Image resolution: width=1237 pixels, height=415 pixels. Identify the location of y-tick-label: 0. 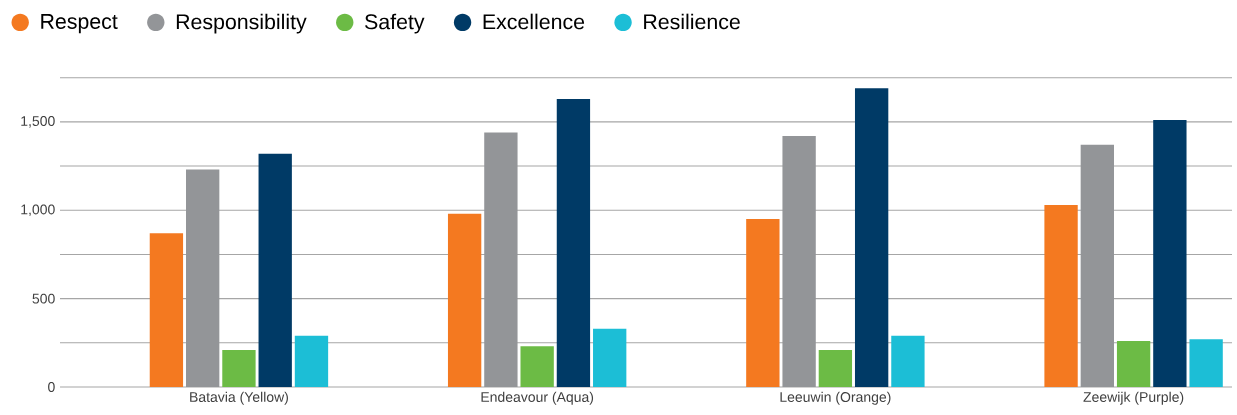
(51, 387).